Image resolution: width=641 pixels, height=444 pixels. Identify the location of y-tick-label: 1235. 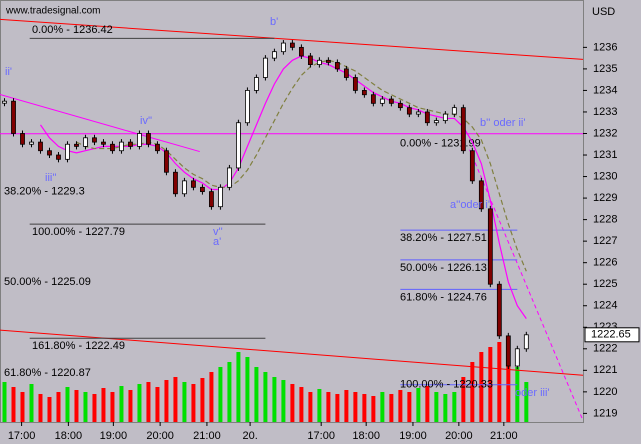
(605, 69).